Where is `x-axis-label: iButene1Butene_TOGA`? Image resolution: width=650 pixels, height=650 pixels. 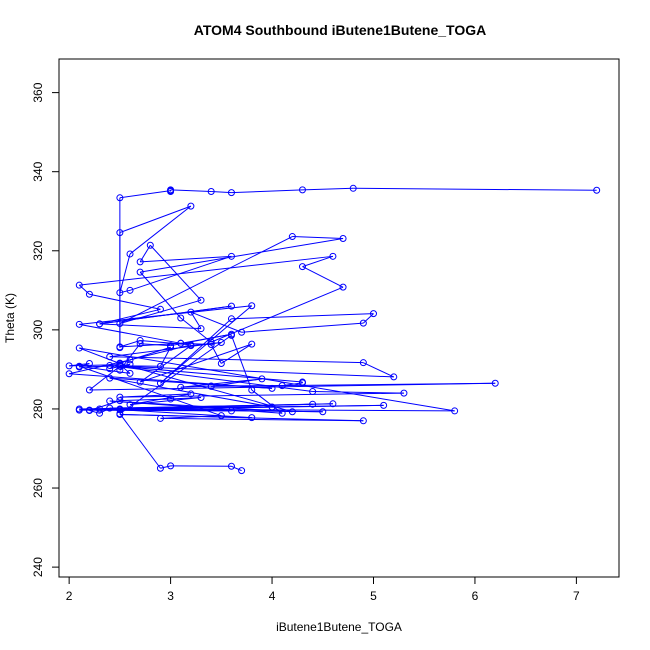 x-axis-label: iButene1Butene_TOGA is located at coordinates (339, 627).